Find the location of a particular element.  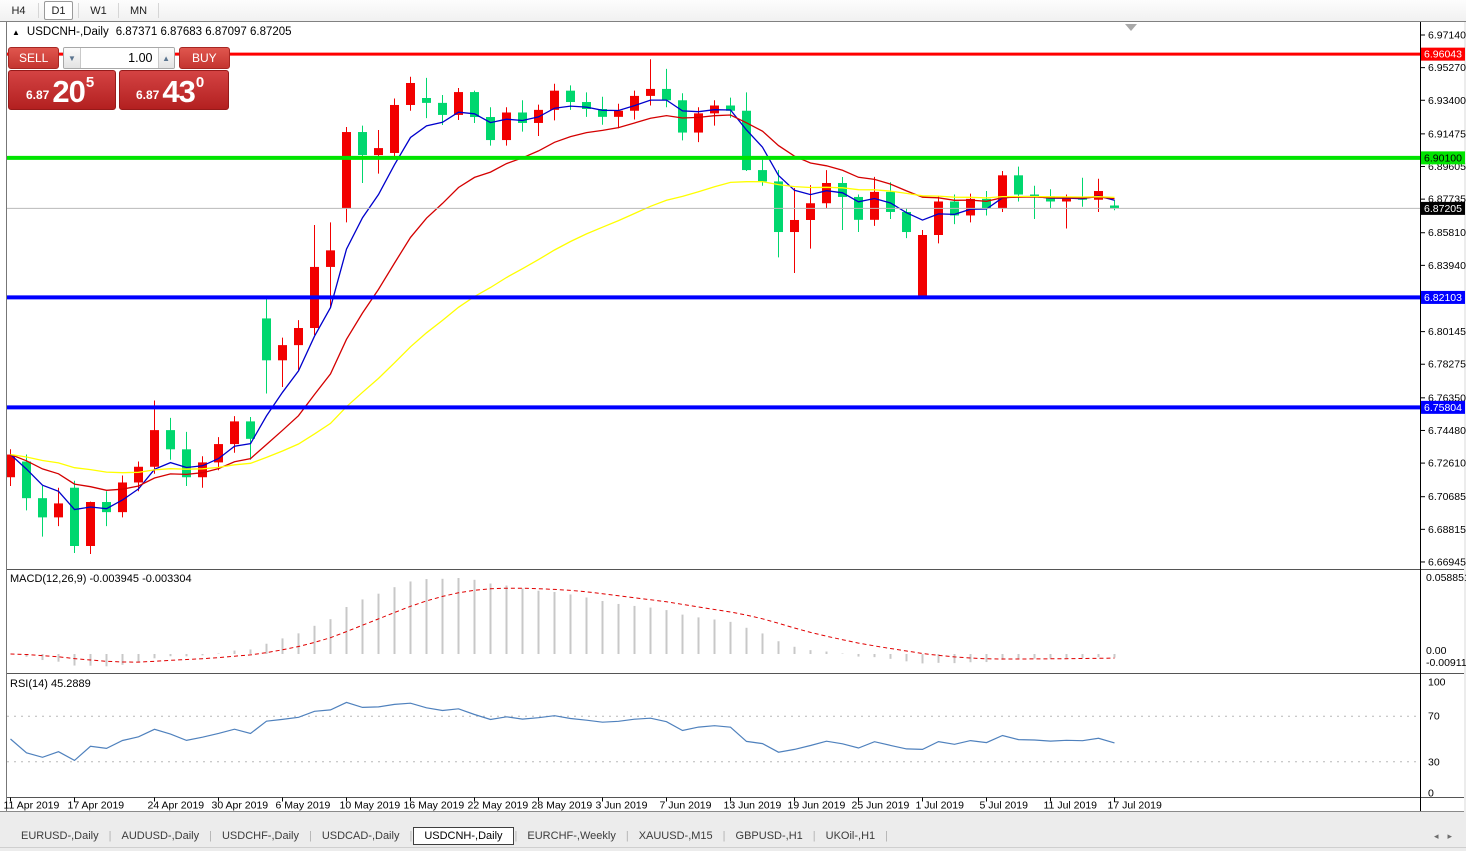

buy-price-pips: 43 is located at coordinates (178, 91).